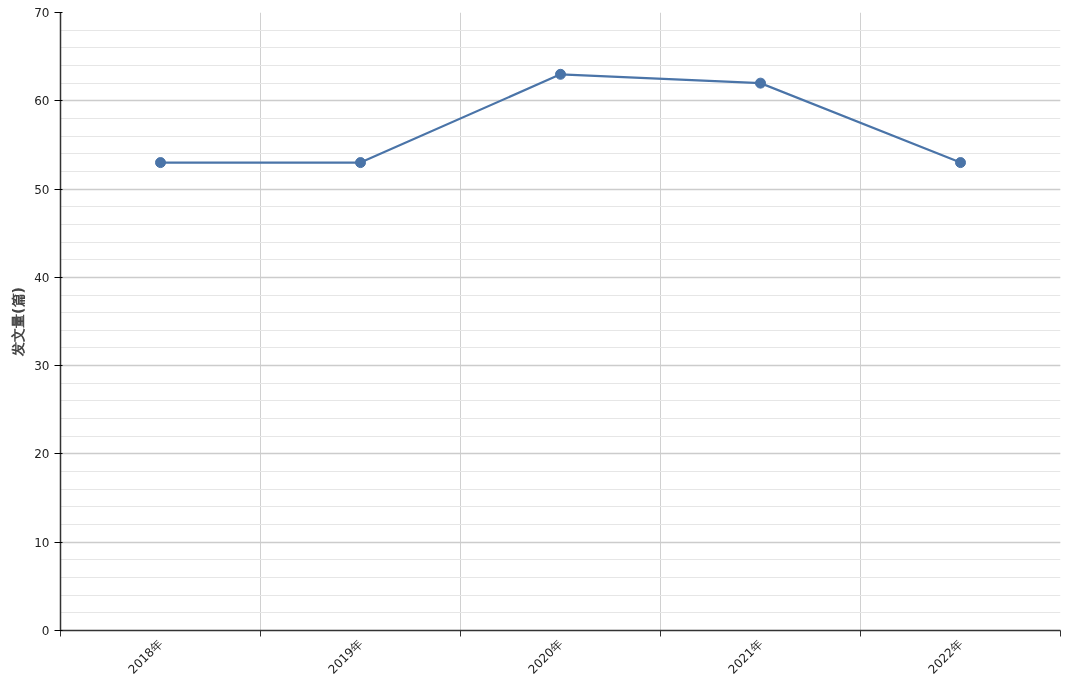 This screenshot has height=696, width=1080. Describe the element at coordinates (42, 542) in the screenshot. I see `y-tick-label: 10` at that location.